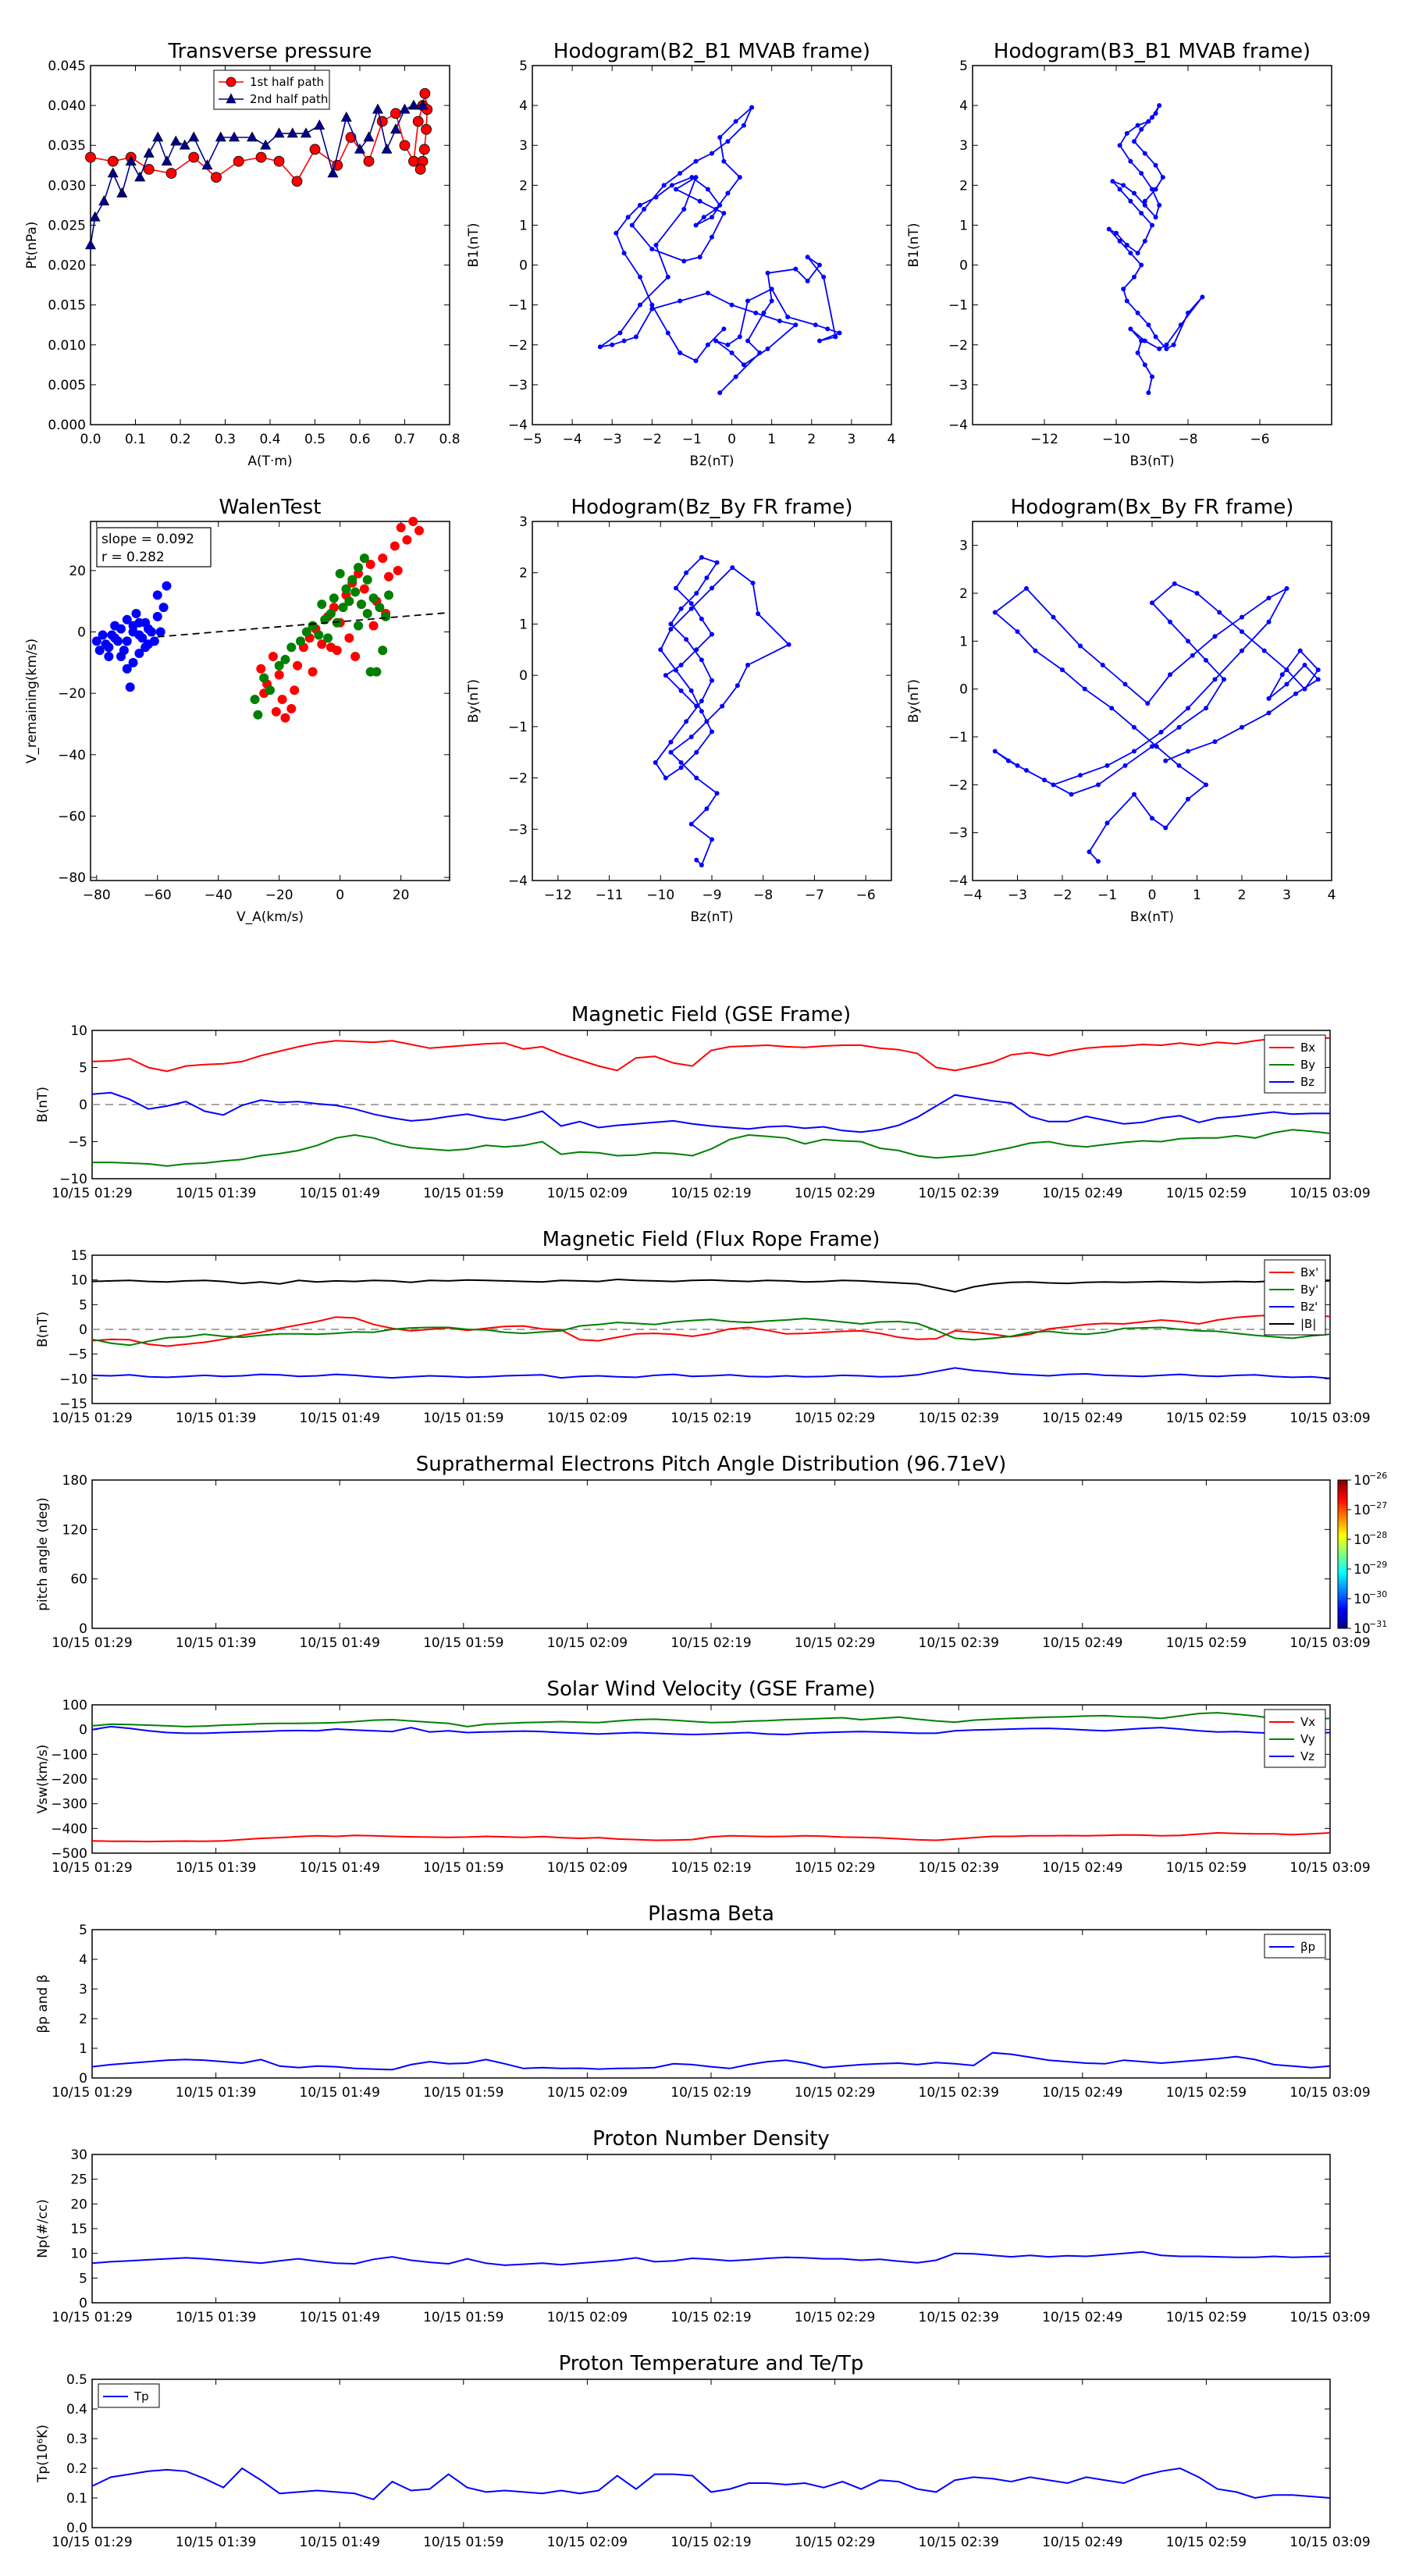  Describe the element at coordinates (43, 2454) in the screenshot. I see `proton_temp-ylabel: Tp(10⁶K)` at that location.